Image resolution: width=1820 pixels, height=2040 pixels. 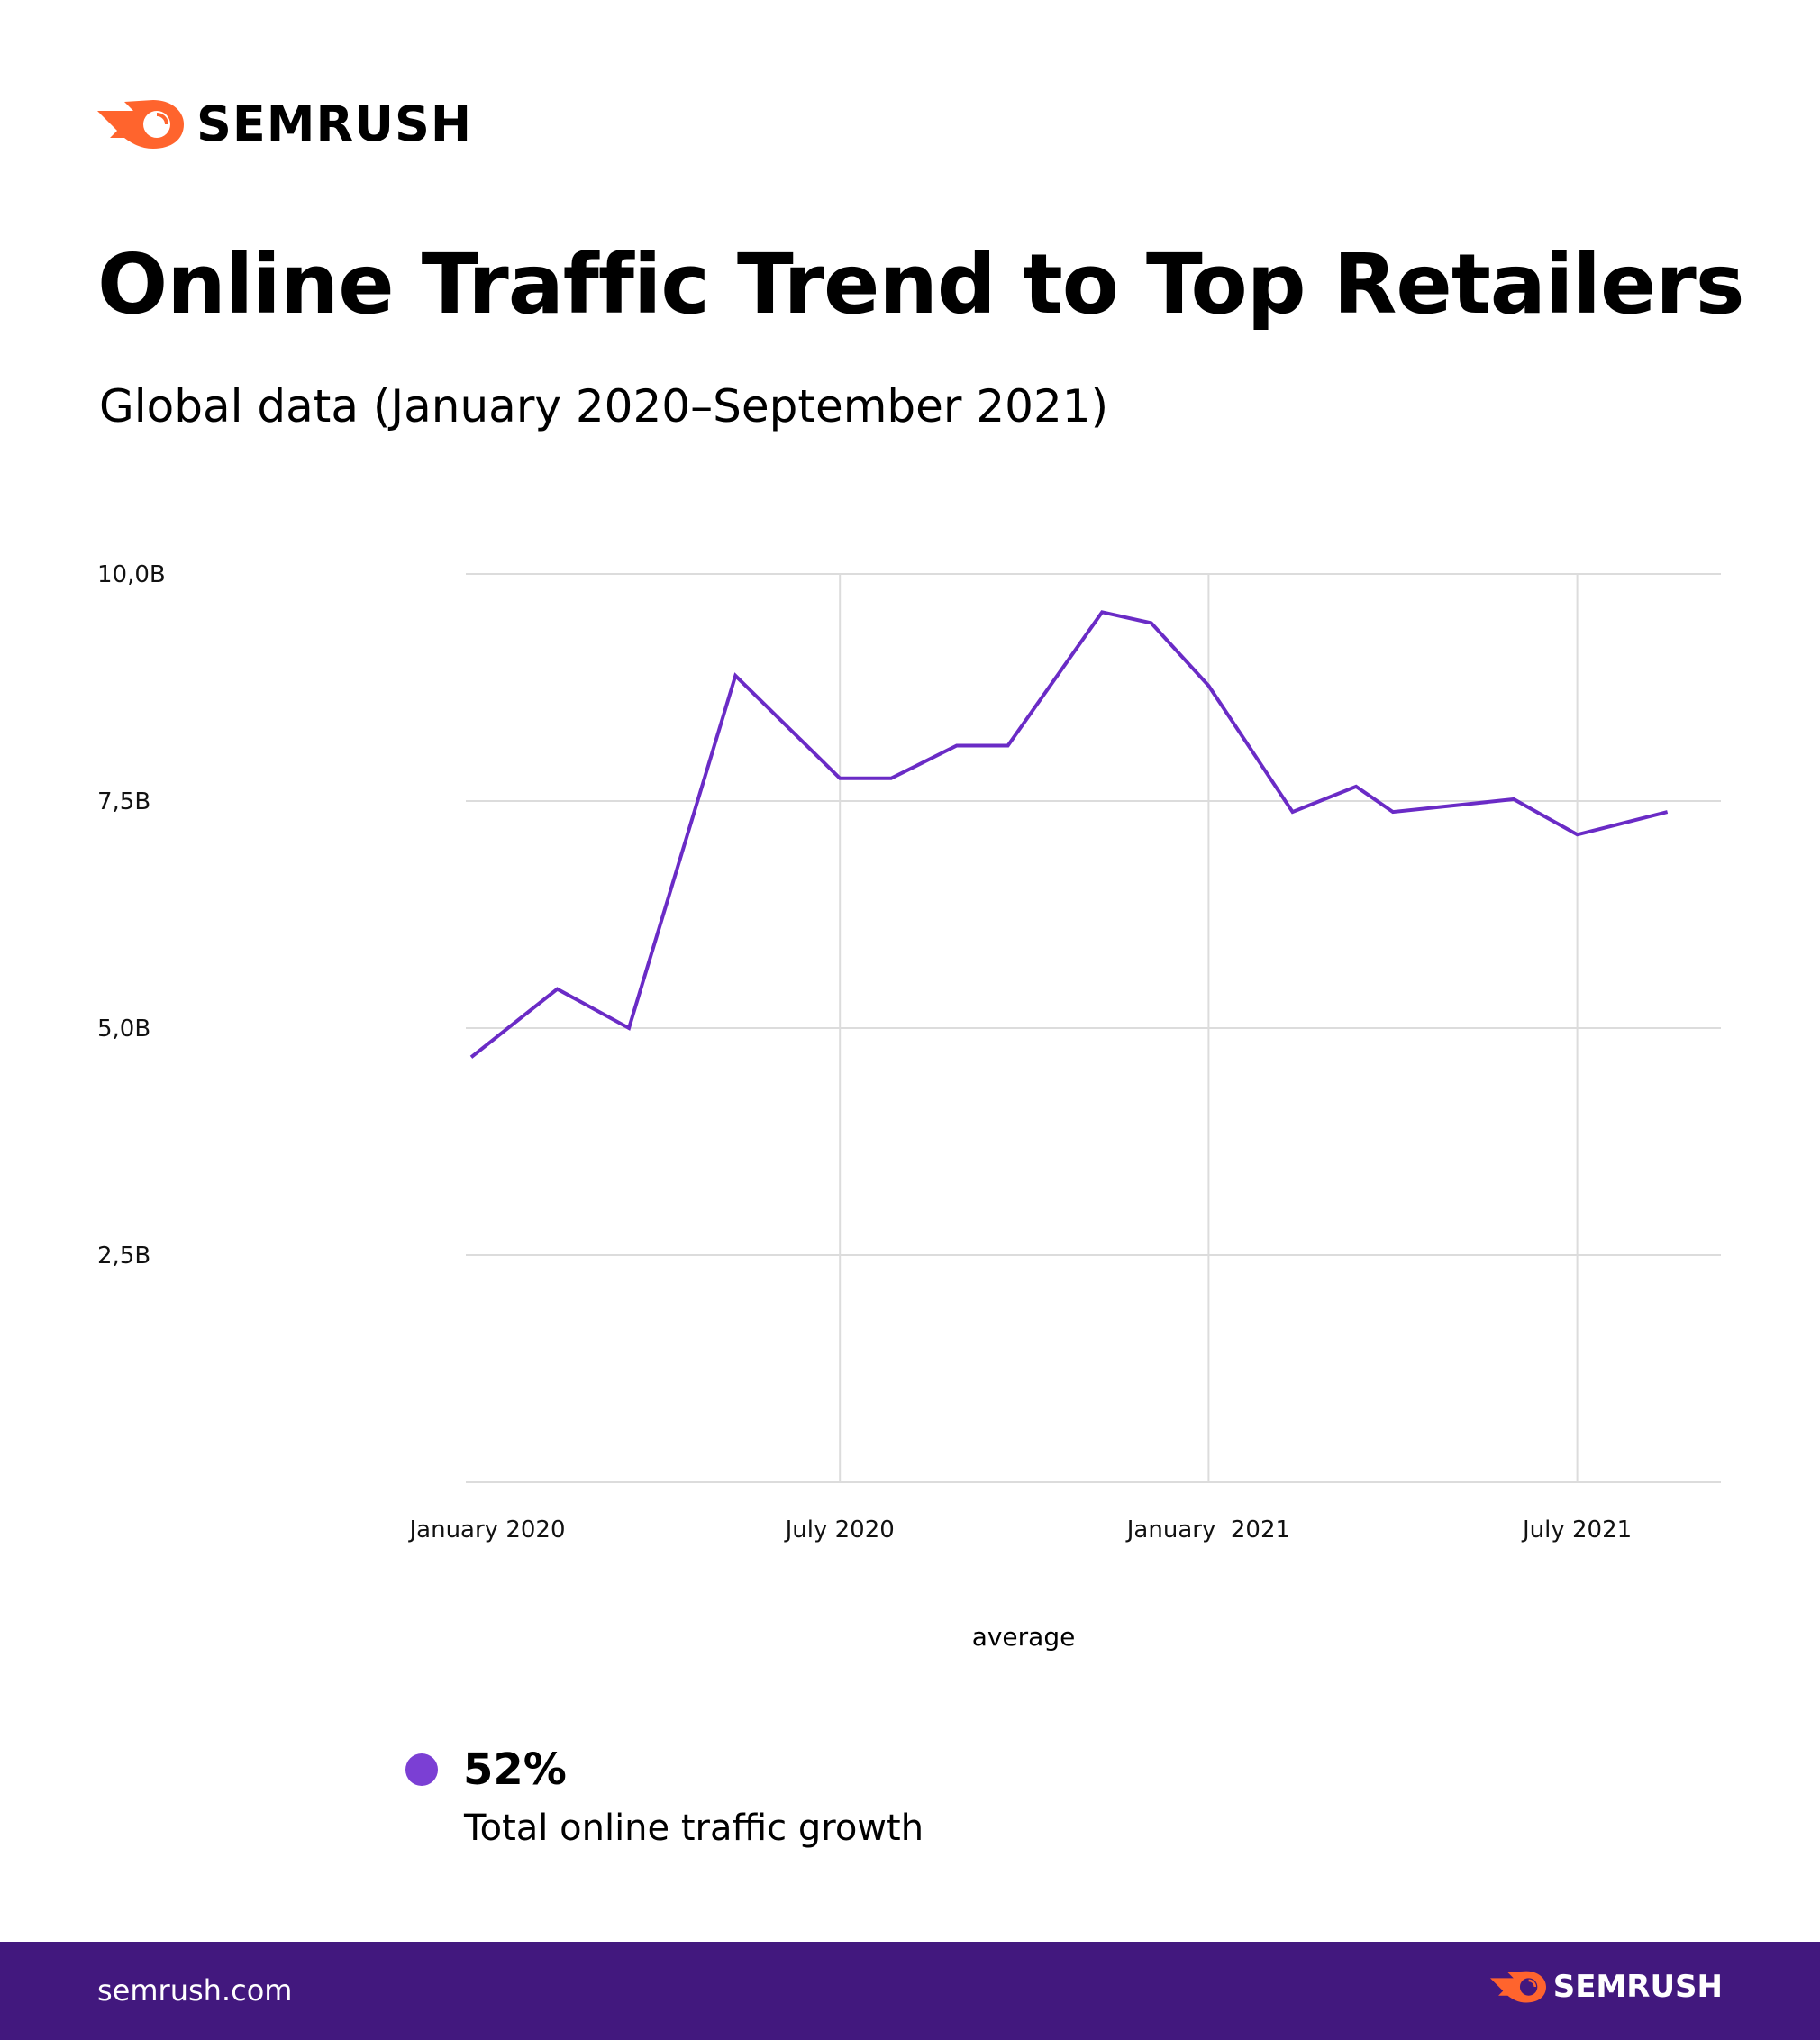 What do you see at coordinates (422, 1769) in the screenshot?
I see `legend-dot` at bounding box center [422, 1769].